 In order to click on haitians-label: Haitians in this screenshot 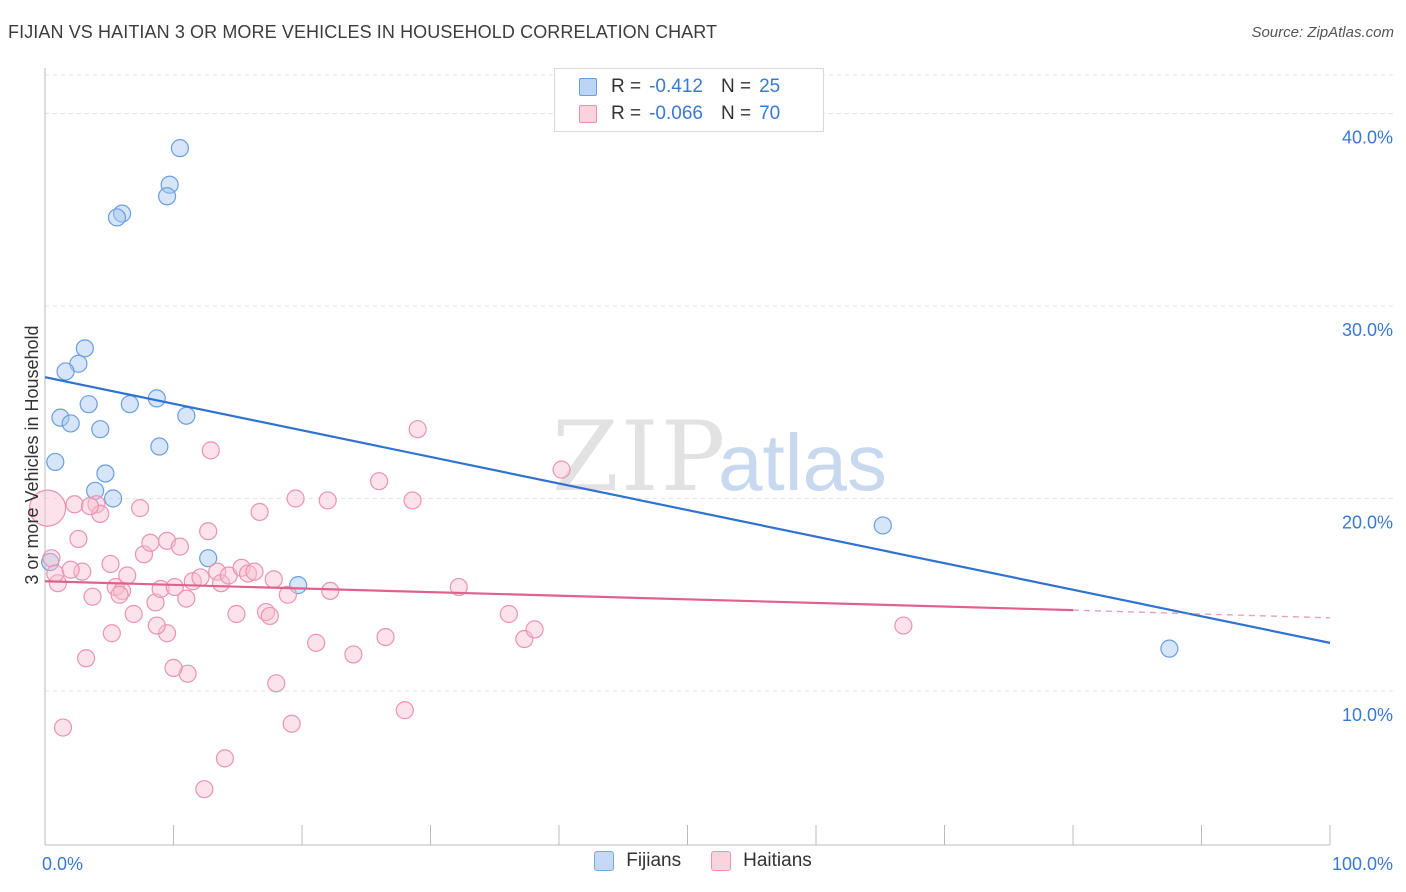, I will do `click(777, 860)`.